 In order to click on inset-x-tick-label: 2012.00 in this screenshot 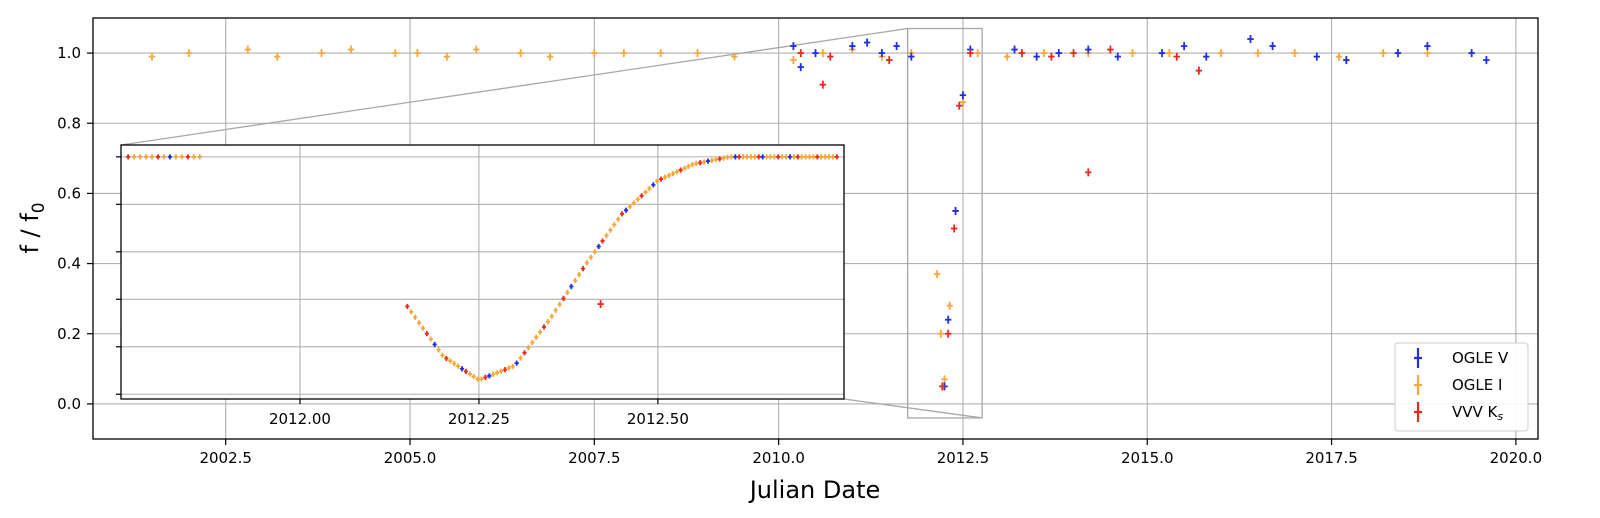, I will do `click(300, 419)`.